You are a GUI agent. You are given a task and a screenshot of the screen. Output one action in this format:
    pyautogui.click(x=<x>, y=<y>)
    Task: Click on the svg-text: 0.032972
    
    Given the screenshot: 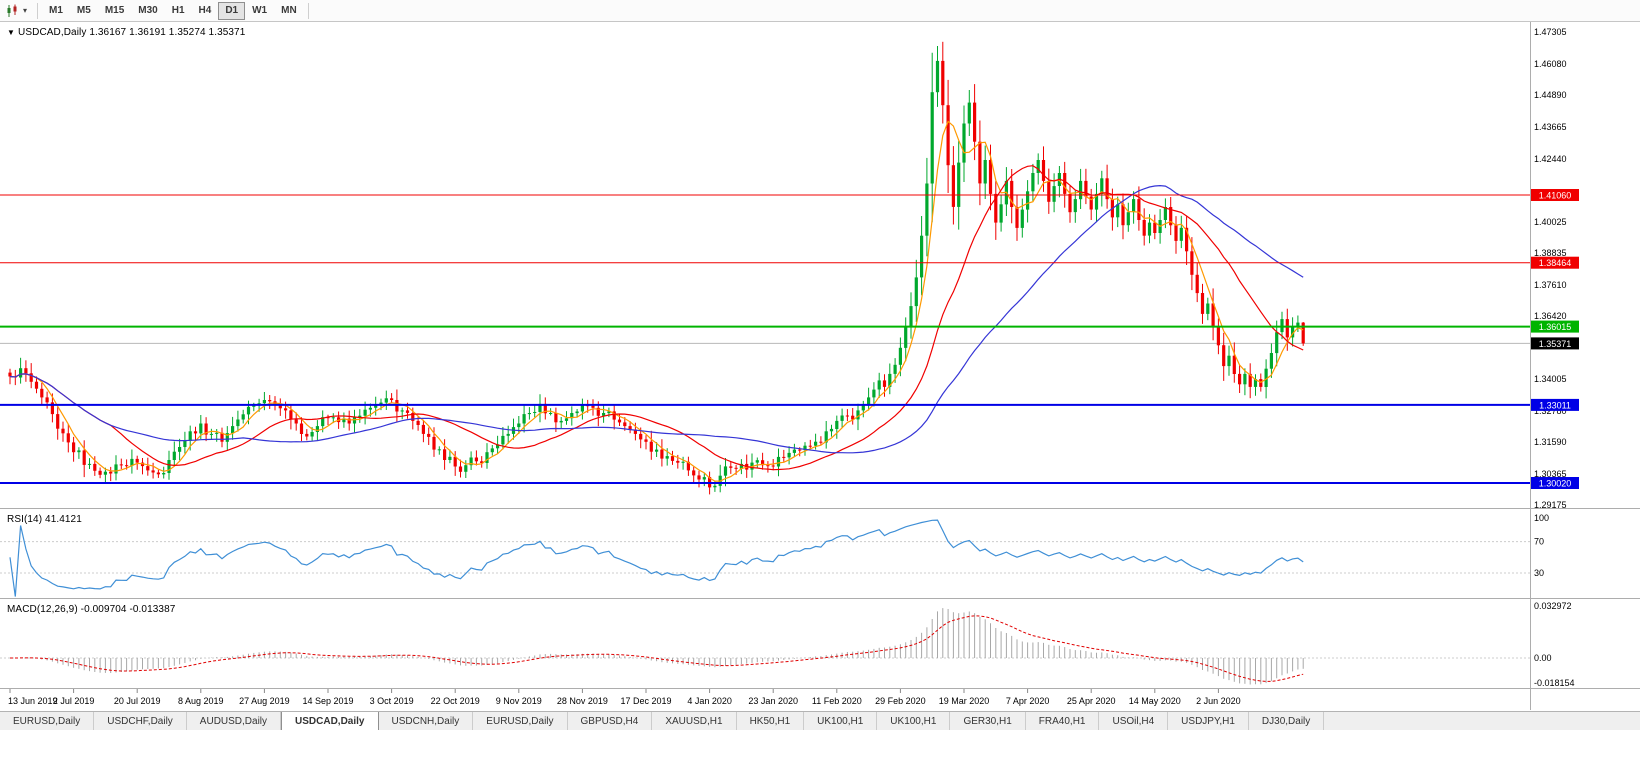 What is the action you would take?
    pyautogui.click(x=1553, y=606)
    